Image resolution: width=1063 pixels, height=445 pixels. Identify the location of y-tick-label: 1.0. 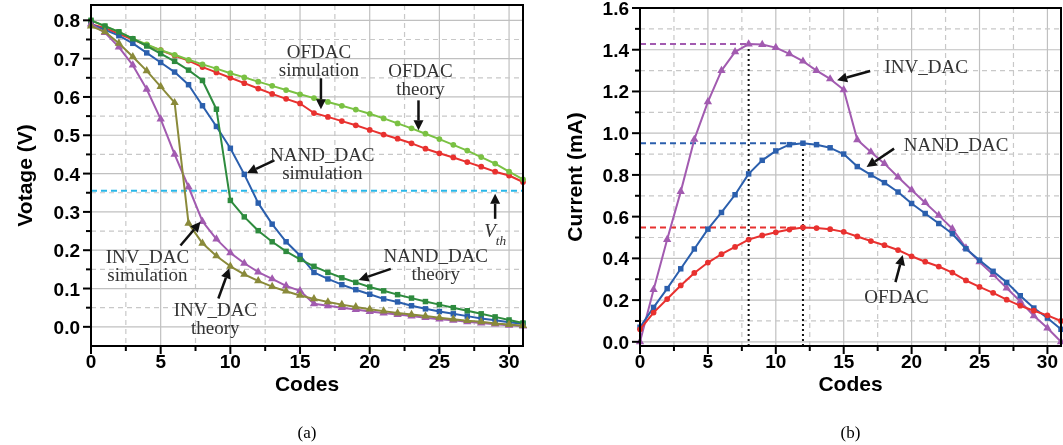
(615, 134).